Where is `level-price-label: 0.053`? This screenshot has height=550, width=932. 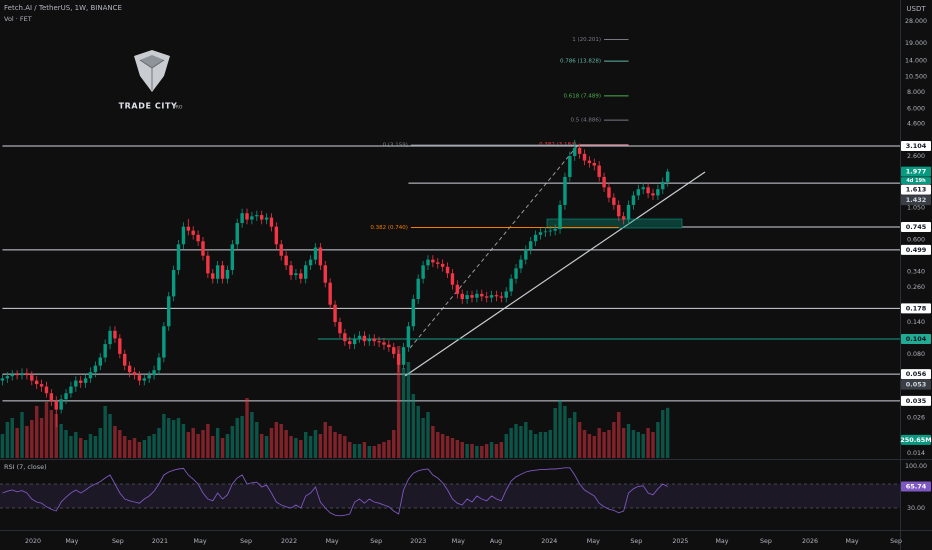 level-price-label: 0.053 is located at coordinates (916, 385).